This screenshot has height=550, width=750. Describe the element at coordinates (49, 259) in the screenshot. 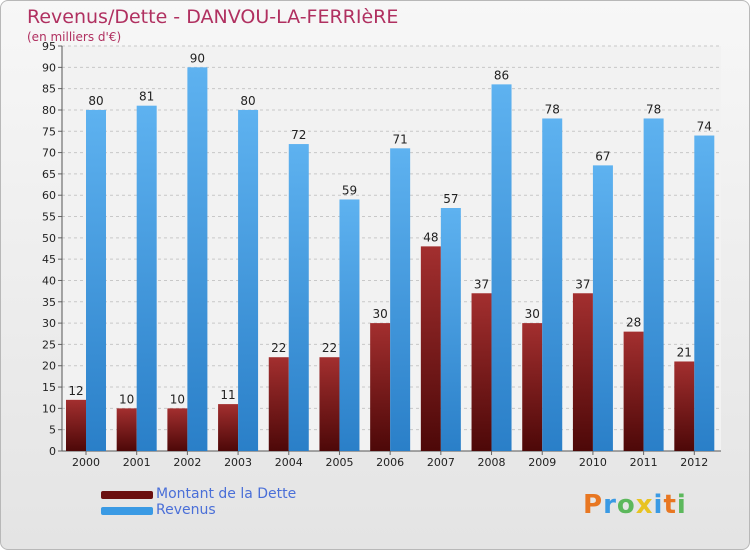

I see `y-tick-label: 45` at that location.